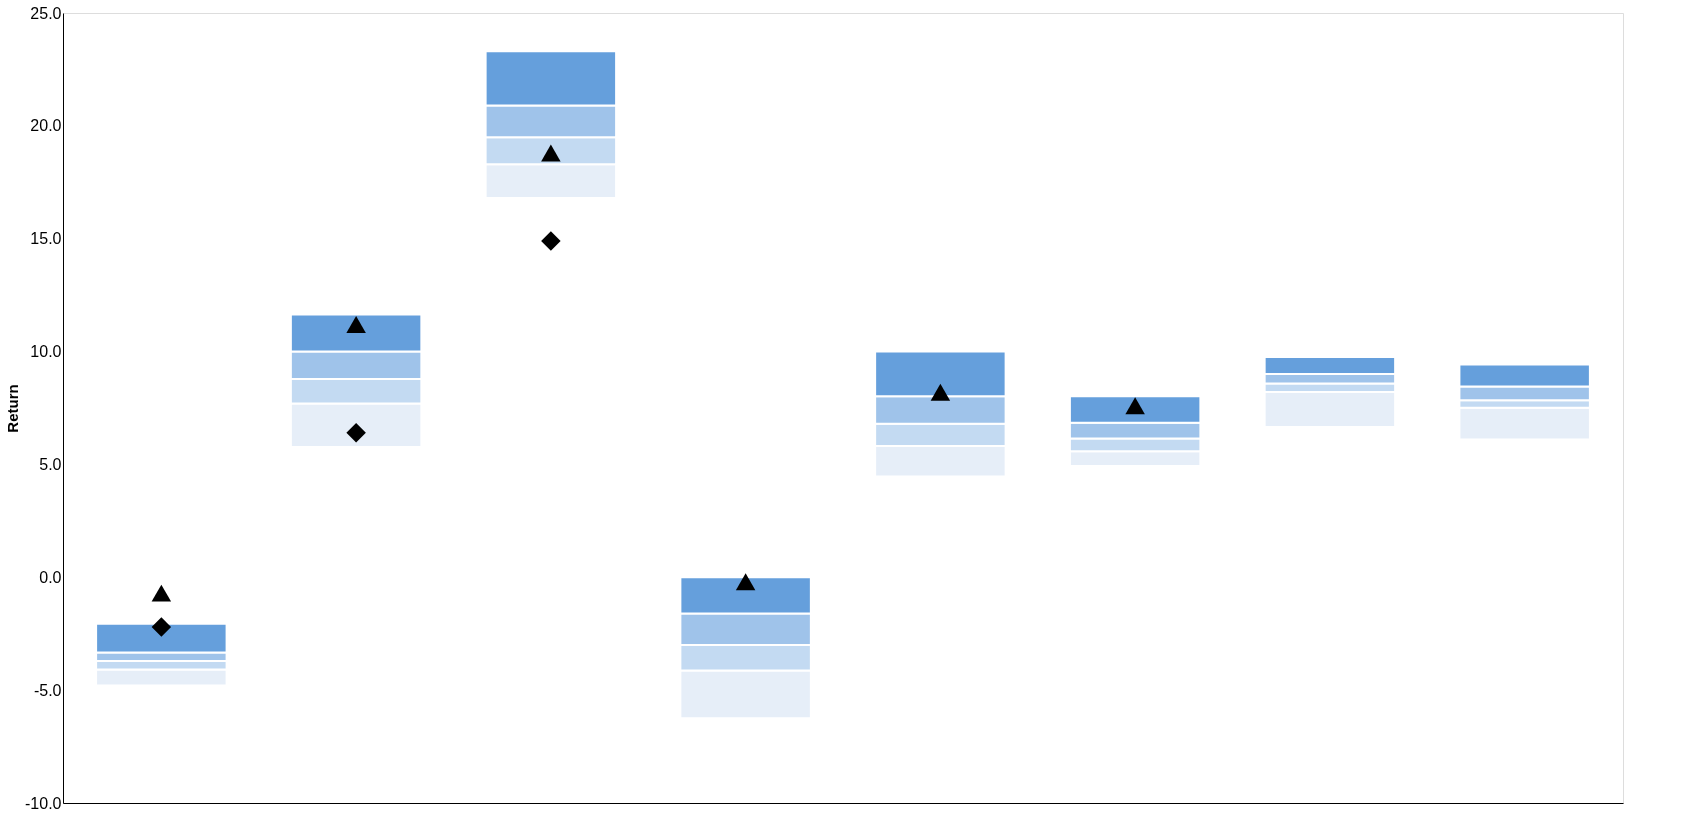 The image size is (1703, 840). Describe the element at coordinates (47, 690) in the screenshot. I see `y-tick-label: -5.0` at that location.